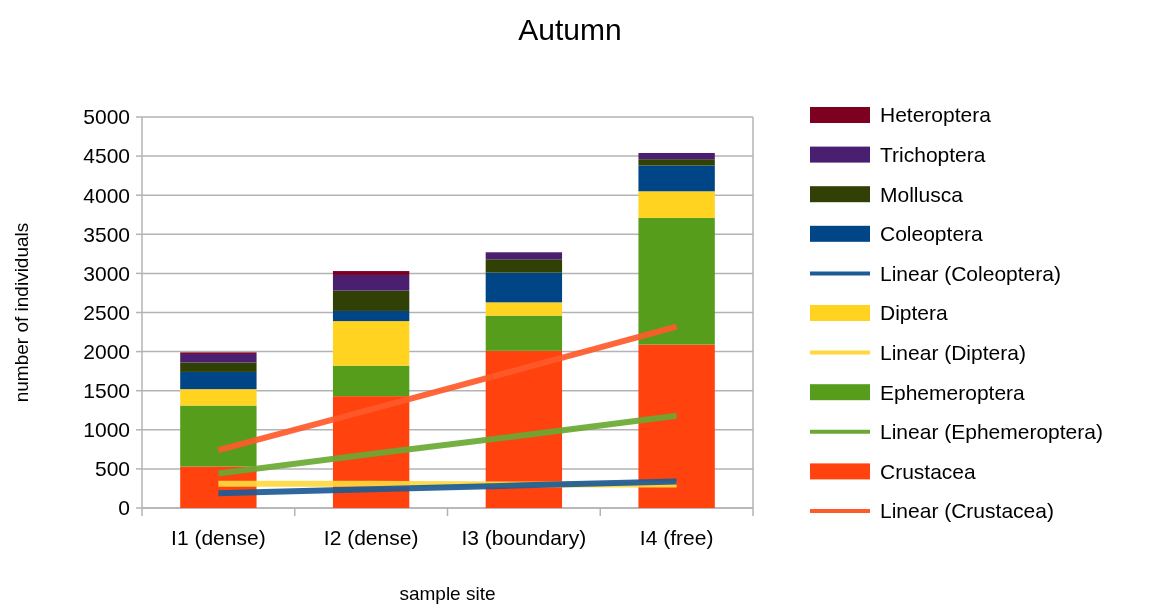  I want to click on x-axis-title: sample site, so click(447, 593).